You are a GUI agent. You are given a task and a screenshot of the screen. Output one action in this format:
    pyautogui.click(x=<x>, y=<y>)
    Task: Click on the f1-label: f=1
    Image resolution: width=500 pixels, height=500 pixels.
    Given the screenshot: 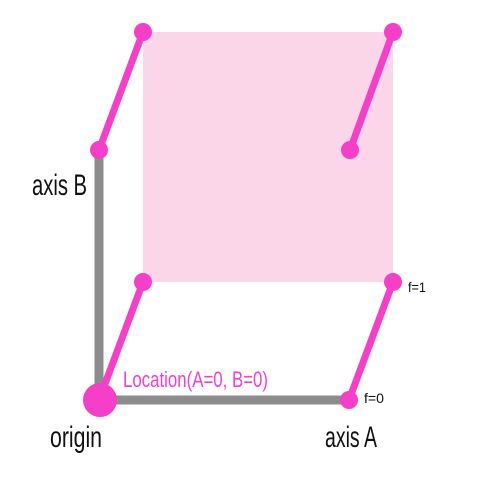 What is the action you would take?
    pyautogui.click(x=417, y=287)
    